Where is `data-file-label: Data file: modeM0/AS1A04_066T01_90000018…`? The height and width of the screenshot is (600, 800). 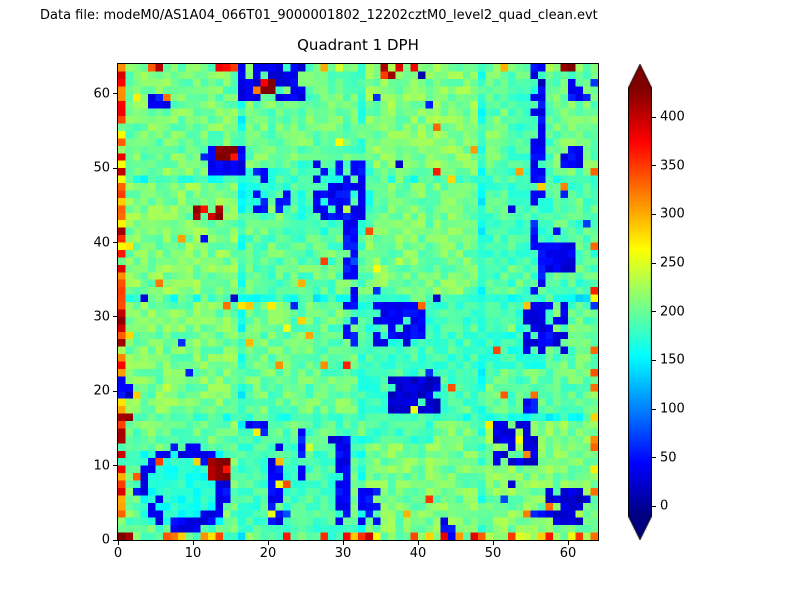
data-file-label: Data file: modeM0/AS1A04_066T01_90000018… is located at coordinates (319, 15).